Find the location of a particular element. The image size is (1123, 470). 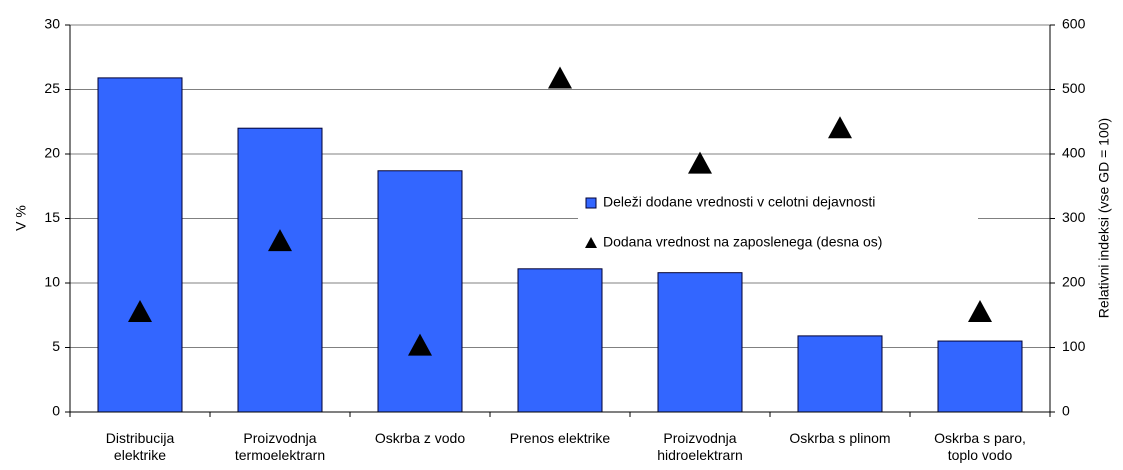

y2-tick-label: 200 is located at coordinates (1074, 282).